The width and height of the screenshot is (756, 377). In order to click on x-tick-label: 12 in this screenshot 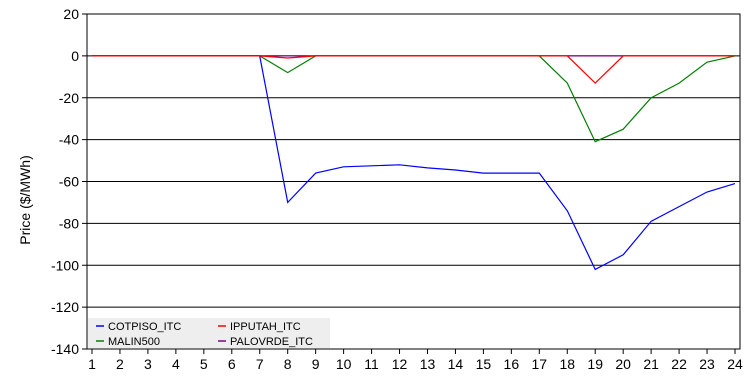, I will do `click(400, 364)`.